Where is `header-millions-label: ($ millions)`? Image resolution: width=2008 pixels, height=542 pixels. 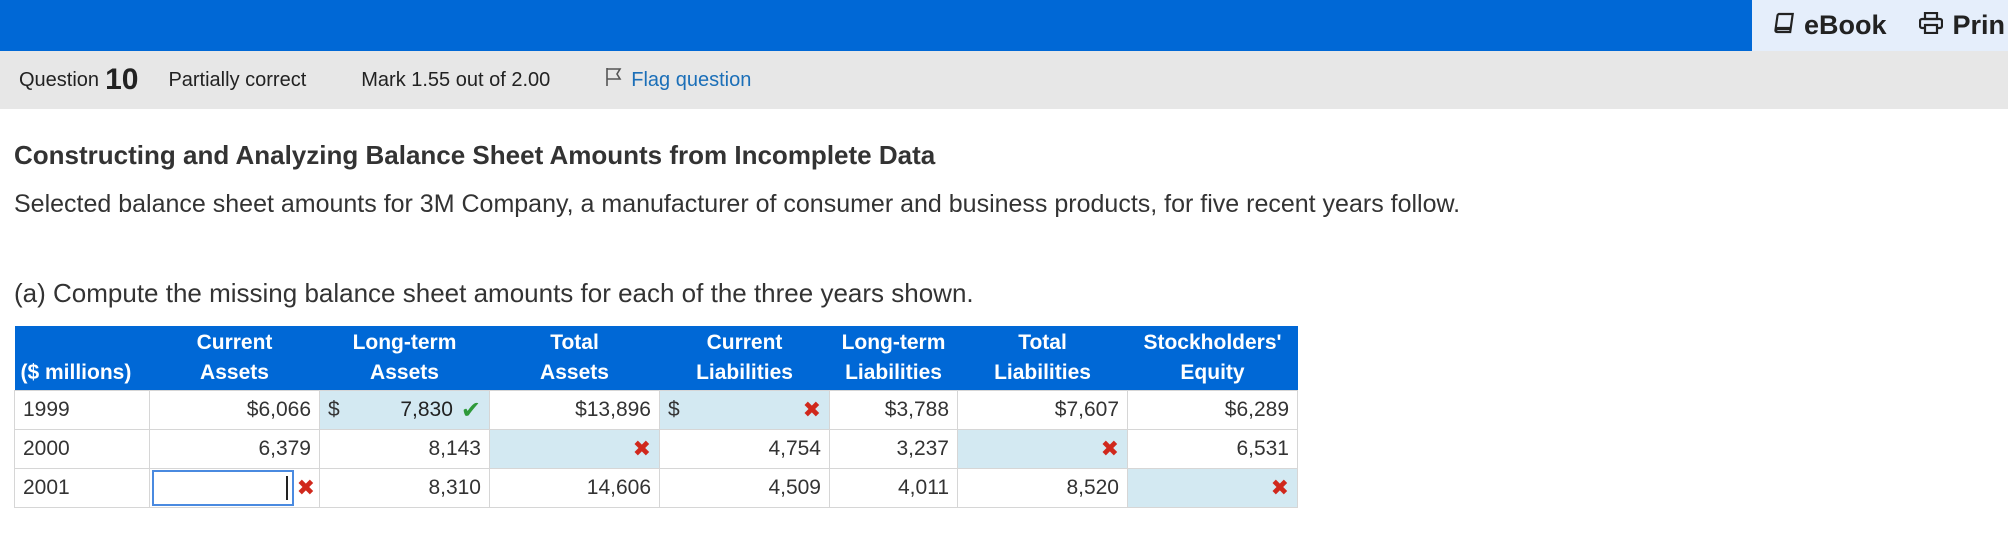 header-millions-label: ($ millions) is located at coordinates (76, 372).